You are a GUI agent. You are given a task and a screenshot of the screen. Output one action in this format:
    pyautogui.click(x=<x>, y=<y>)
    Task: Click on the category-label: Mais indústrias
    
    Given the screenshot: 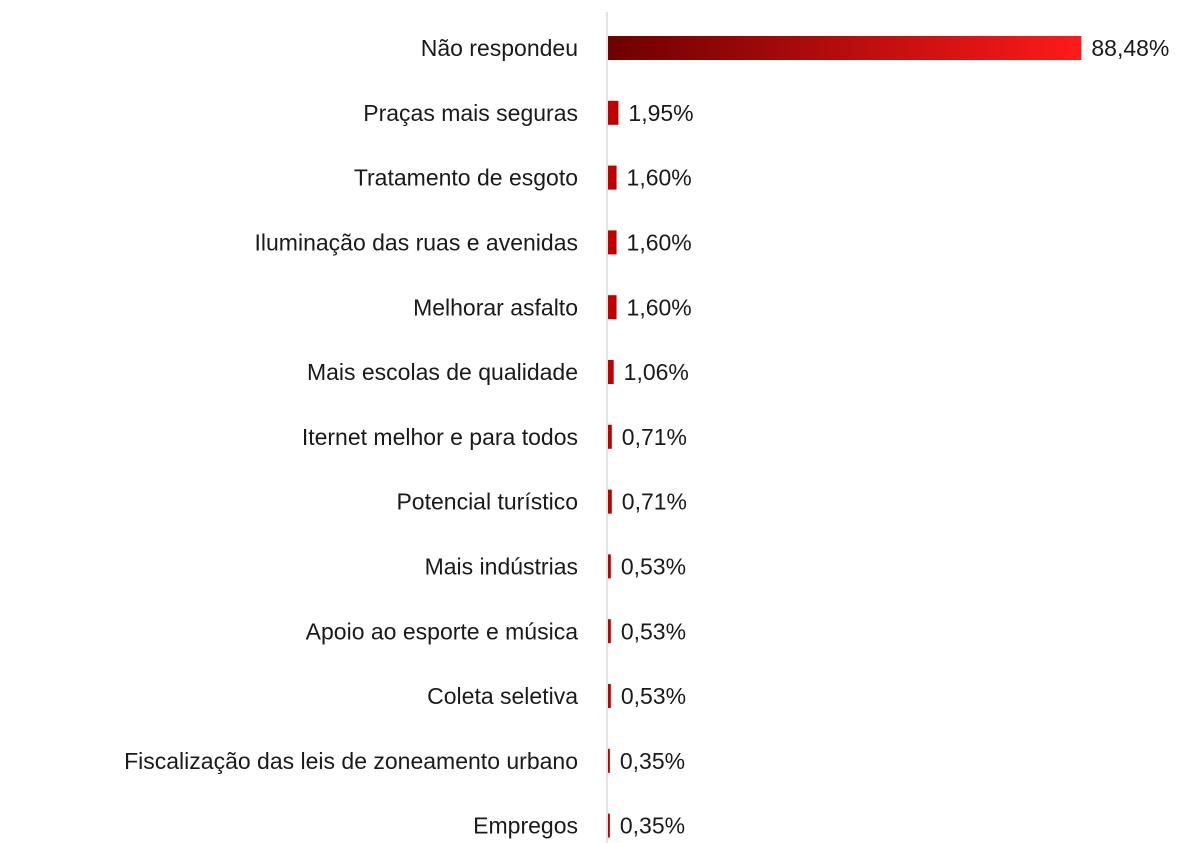 What is the action you would take?
    pyautogui.click(x=501, y=566)
    